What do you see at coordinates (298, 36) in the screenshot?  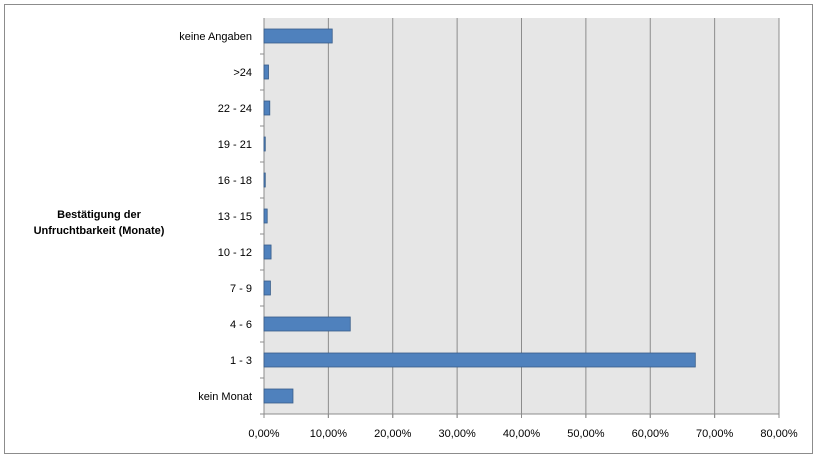 I see `bar-keine-angaben` at bounding box center [298, 36].